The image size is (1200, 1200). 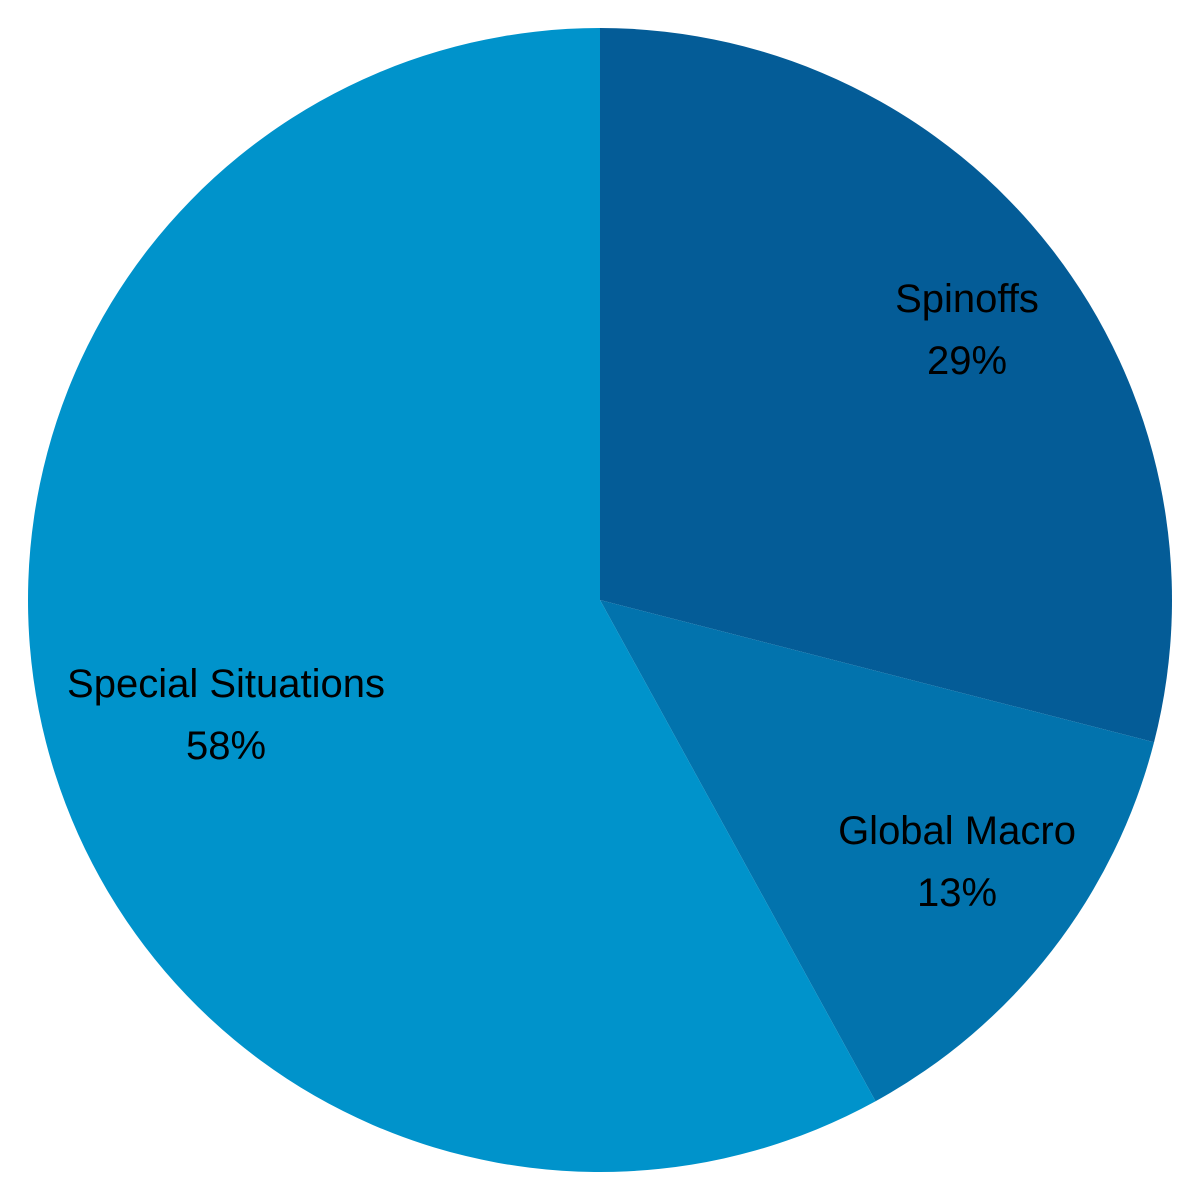 I want to click on slice-label-global-macro: Global Macro 13%, so click(x=957, y=862).